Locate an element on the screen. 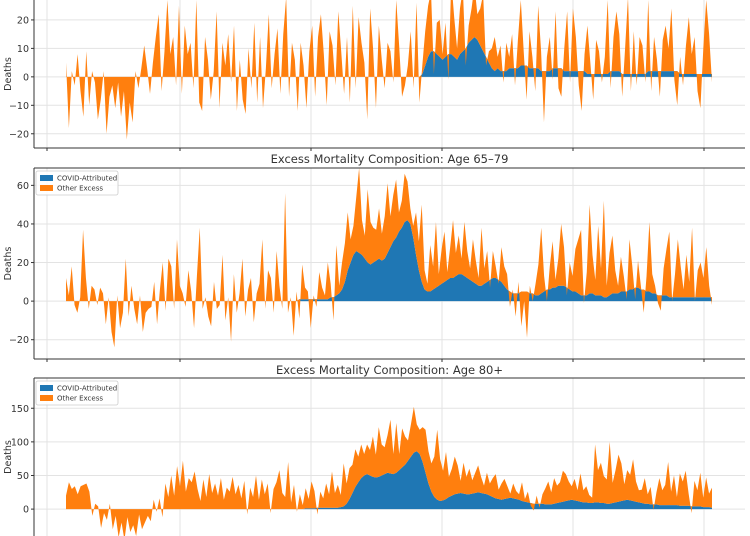  y-tick-label: −10 is located at coordinates (19, 106).